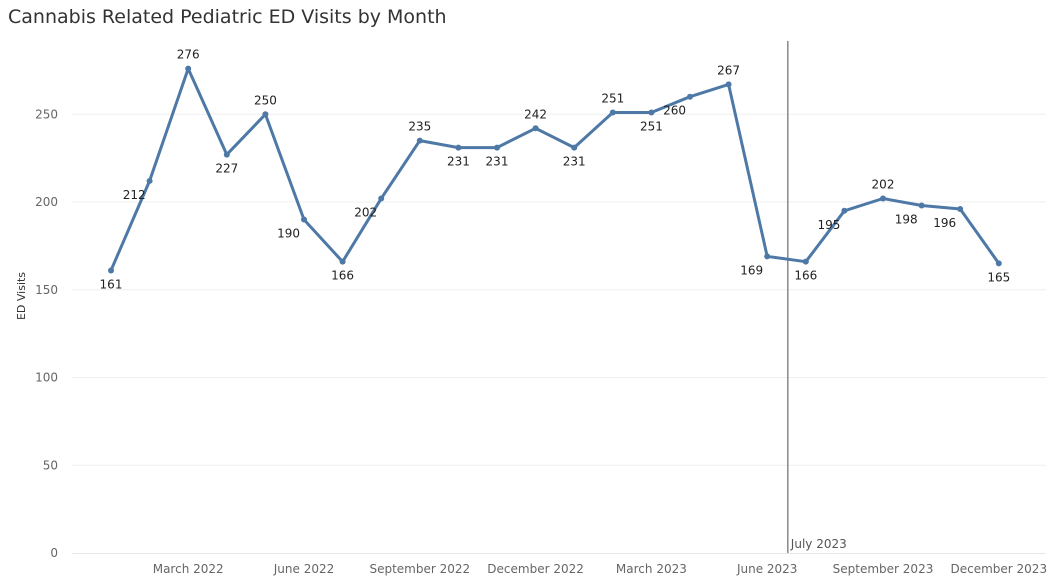 The width and height of the screenshot is (1051, 582). I want to click on x-tick-label: March 2022, so click(188, 569).